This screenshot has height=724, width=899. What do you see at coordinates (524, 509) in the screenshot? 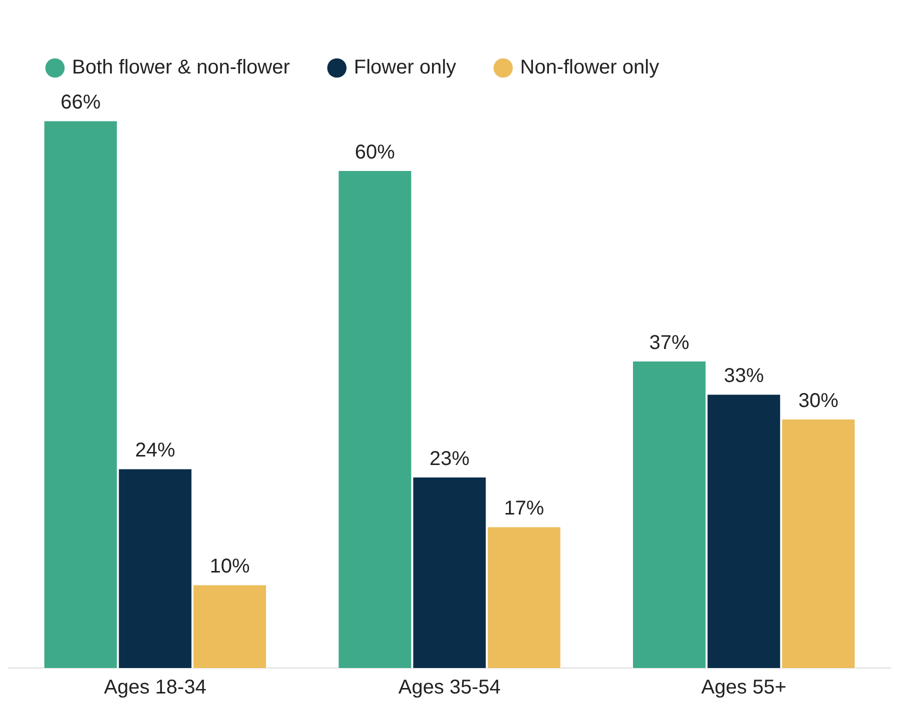
I see `data-label: 17%` at bounding box center [524, 509].